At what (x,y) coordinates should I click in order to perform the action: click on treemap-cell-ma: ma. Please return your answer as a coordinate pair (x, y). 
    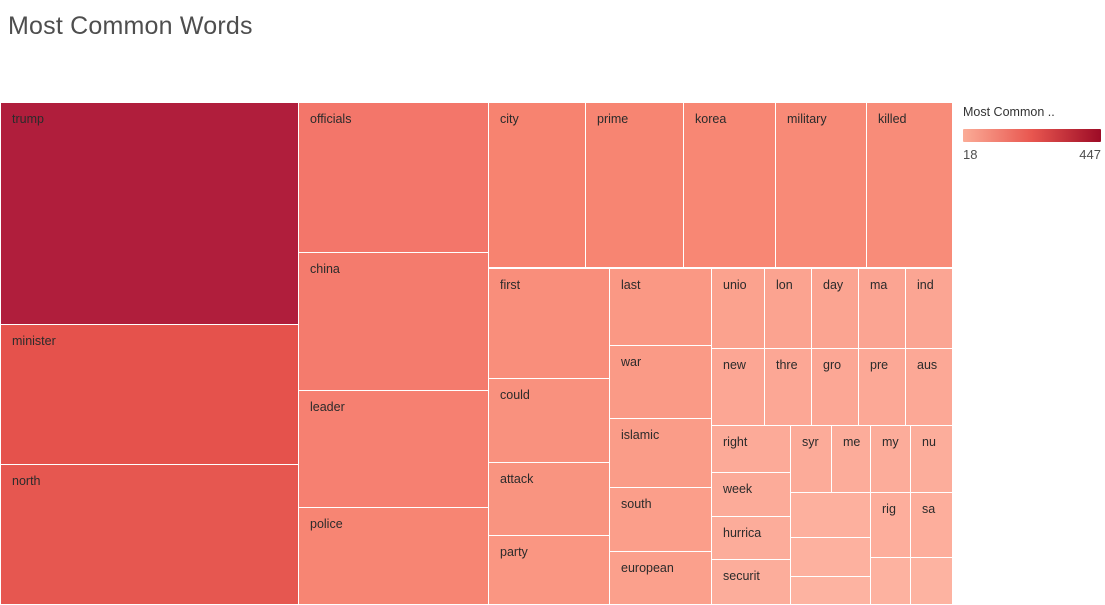
    Looking at the image, I should click on (882, 308).